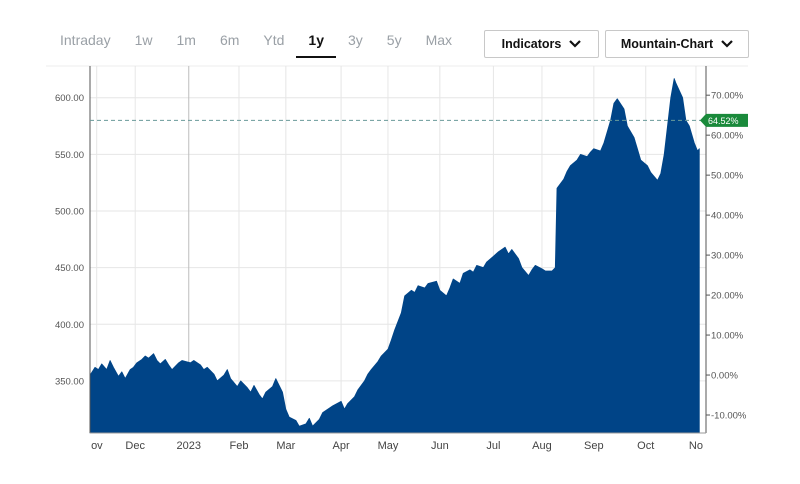 The image size is (800, 484). I want to click on x-tick-label: Feb, so click(238, 446).